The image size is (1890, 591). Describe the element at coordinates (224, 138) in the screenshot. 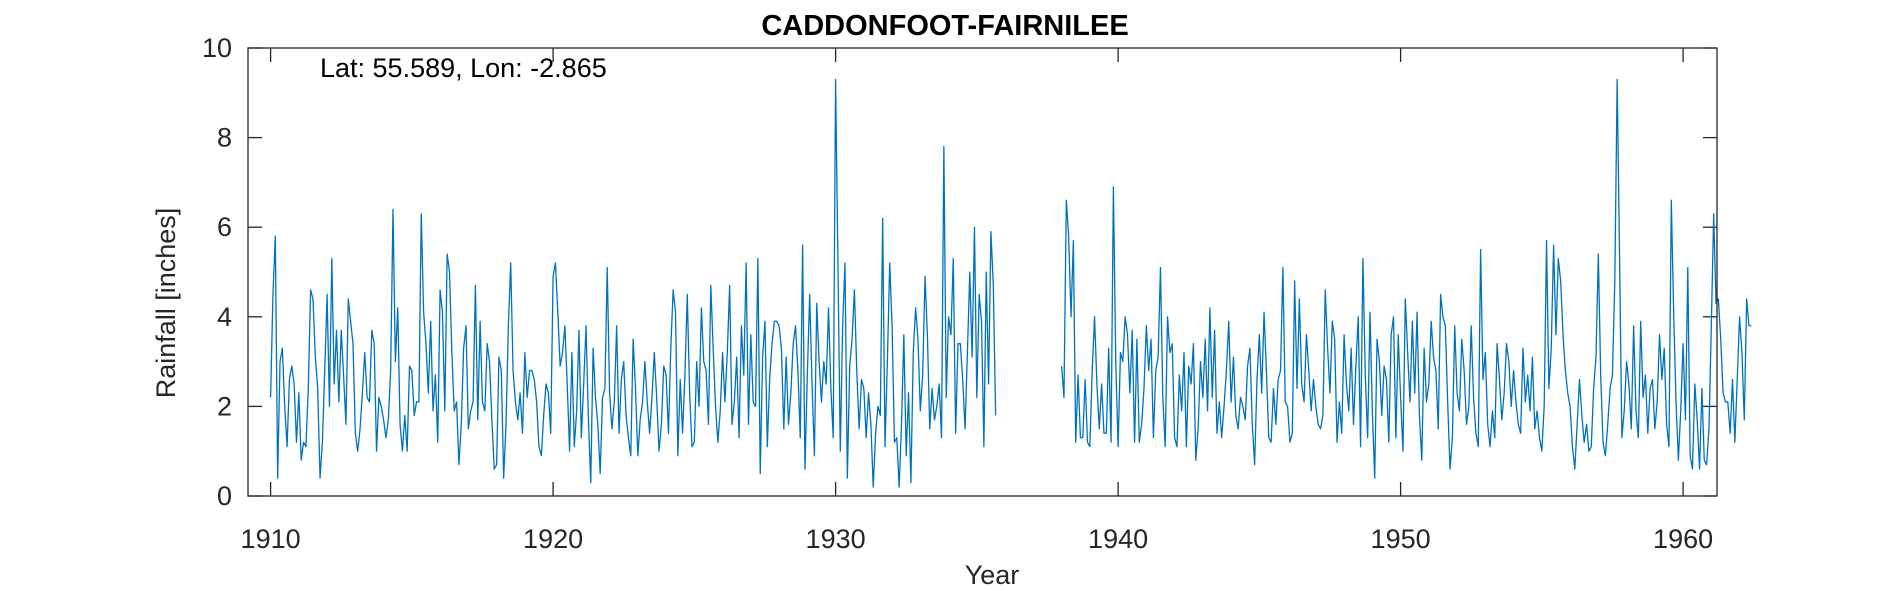

I see `y-tick-label: 8` at that location.